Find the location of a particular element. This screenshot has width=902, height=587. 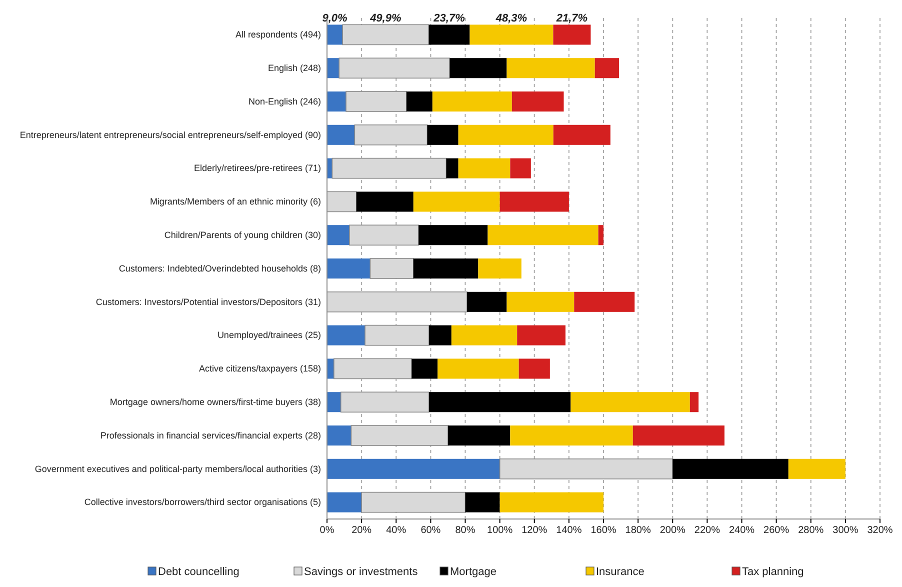

y-tick-label: Unemployed/trainees (25) is located at coordinates (269, 335).